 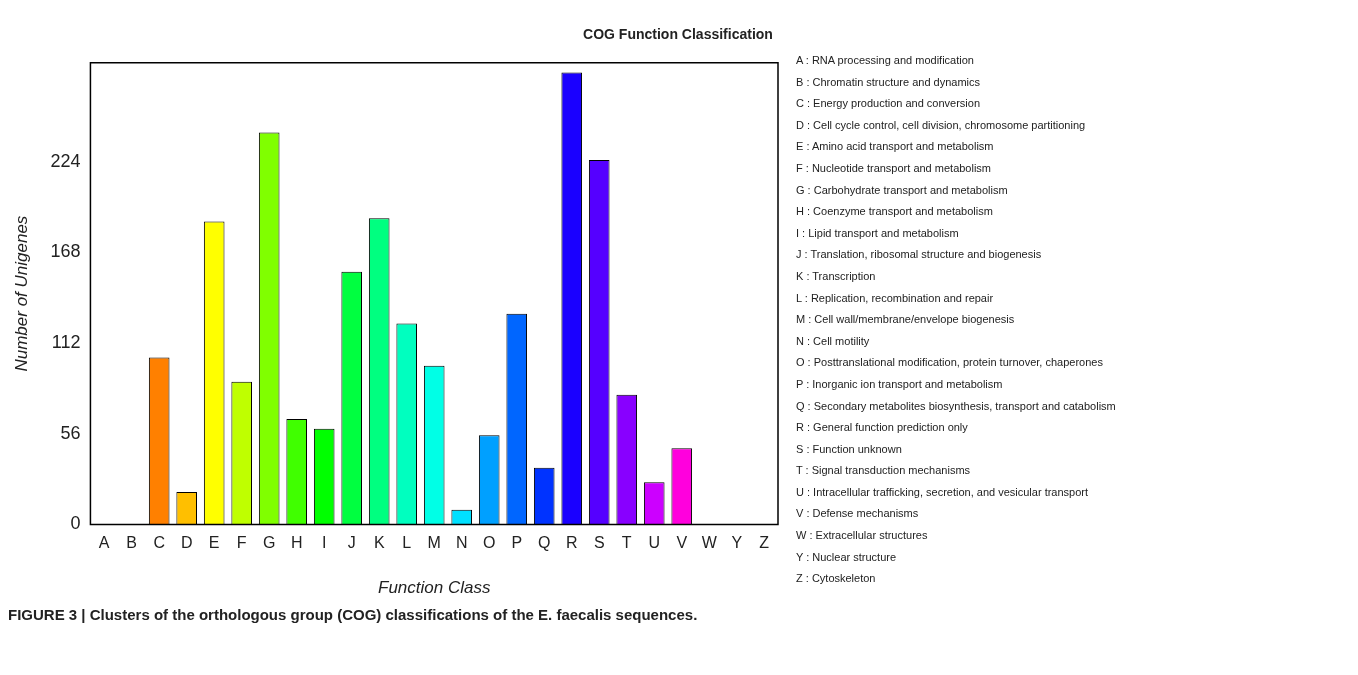 I want to click on text: M : Cell wall/membrane/envelope biogenesis, so click(x=906, y=320).